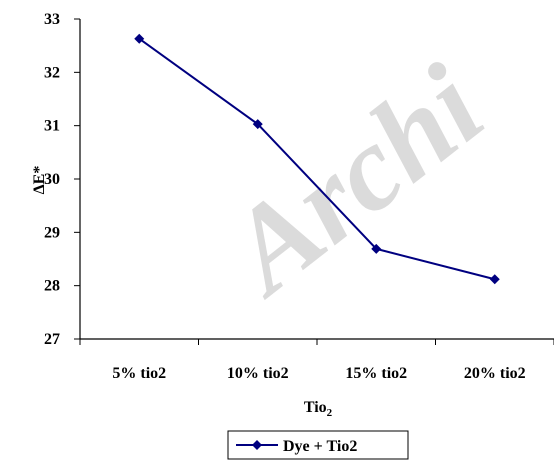 The height and width of the screenshot is (469, 554). What do you see at coordinates (52, 339) in the screenshot?
I see `y-tick-label: 27` at bounding box center [52, 339].